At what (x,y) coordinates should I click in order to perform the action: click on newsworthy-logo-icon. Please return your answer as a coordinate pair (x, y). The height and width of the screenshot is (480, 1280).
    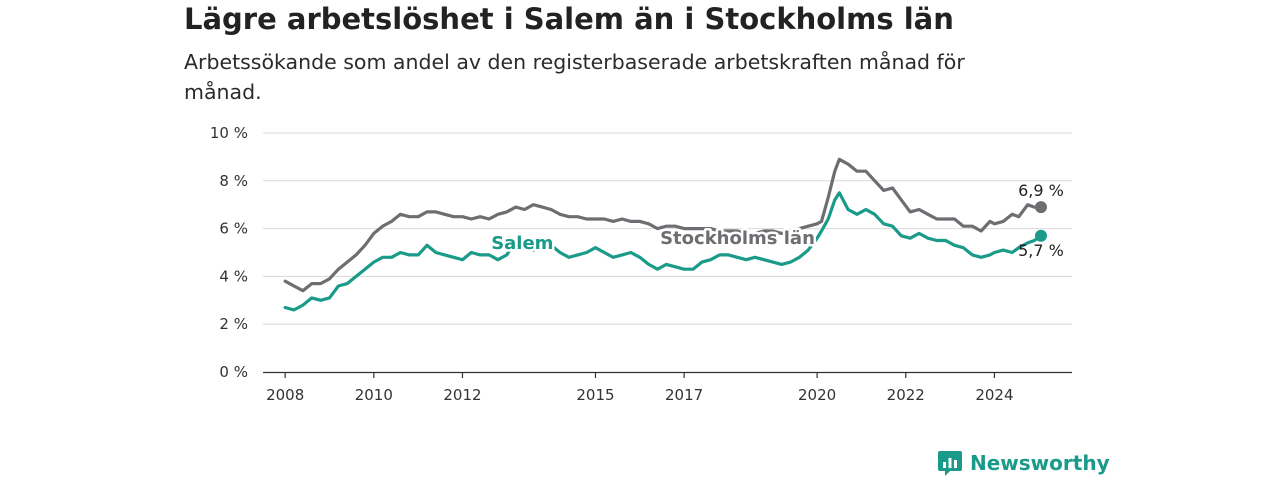
    Looking at the image, I should click on (950, 463).